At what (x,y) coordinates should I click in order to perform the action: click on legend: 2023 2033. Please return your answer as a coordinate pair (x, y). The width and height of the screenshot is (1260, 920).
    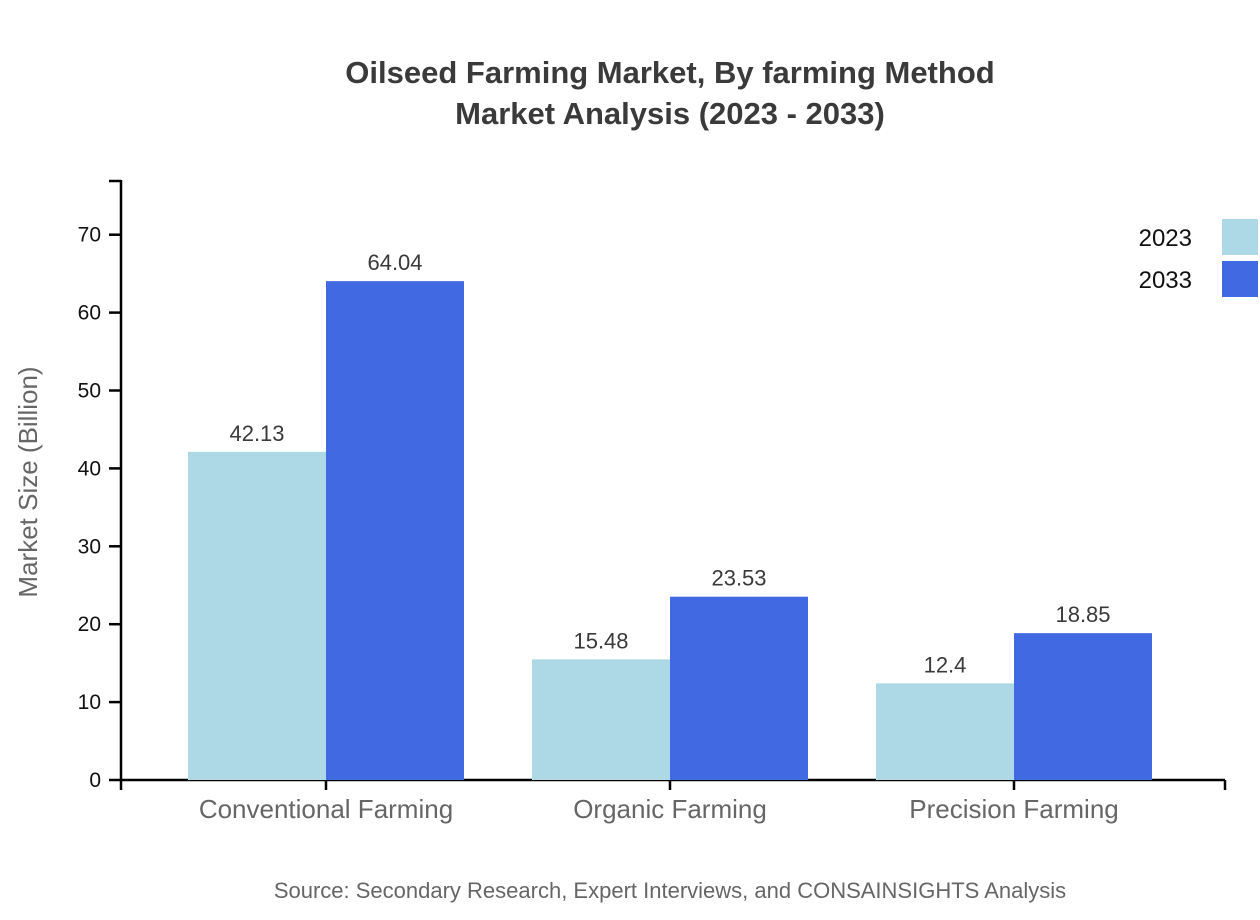
    Looking at the image, I should click on (1198, 258).